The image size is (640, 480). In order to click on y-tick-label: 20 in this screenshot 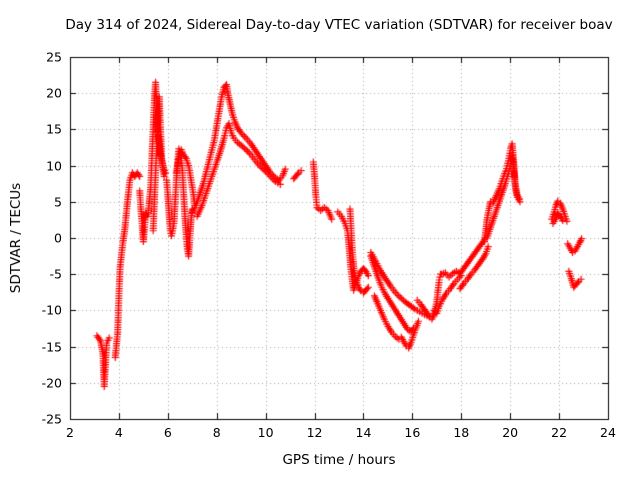, I will do `click(54, 93)`.